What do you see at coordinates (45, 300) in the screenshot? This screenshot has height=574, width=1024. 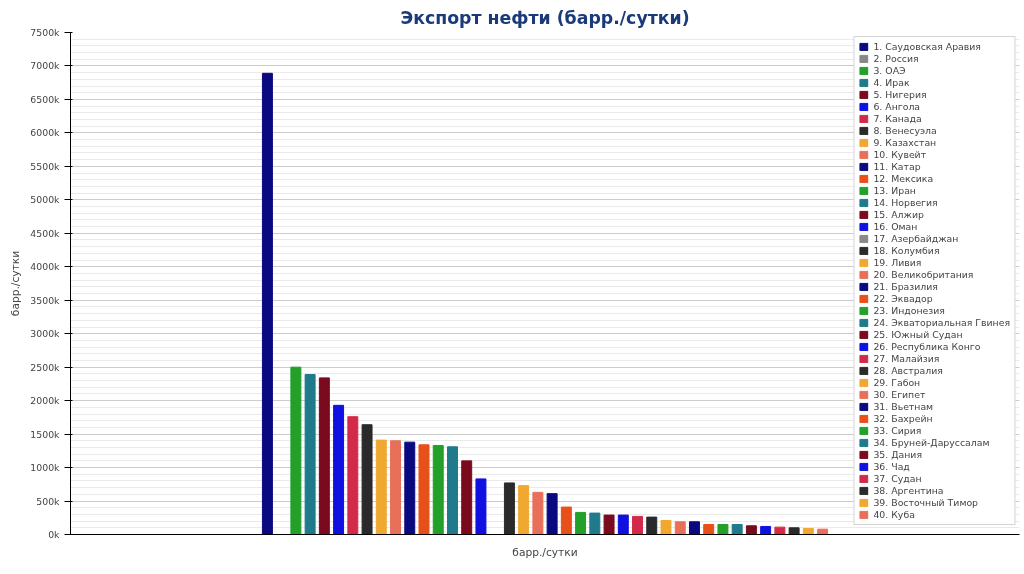 I see `y-tick-label: 3500k` at bounding box center [45, 300].